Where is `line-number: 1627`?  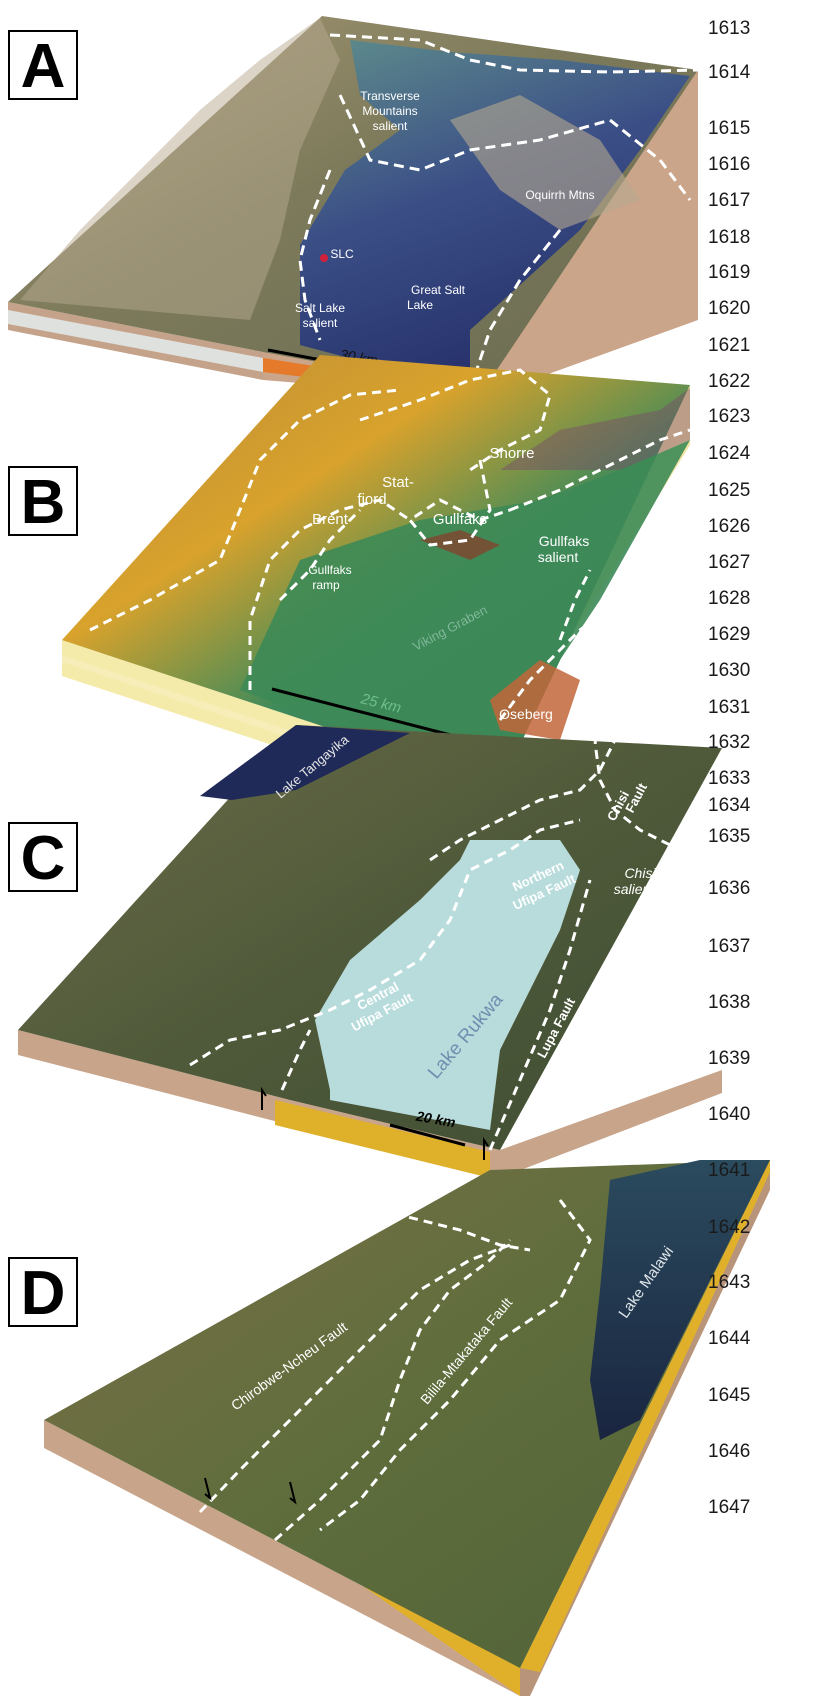 line-number: 1627 is located at coordinates (729, 562).